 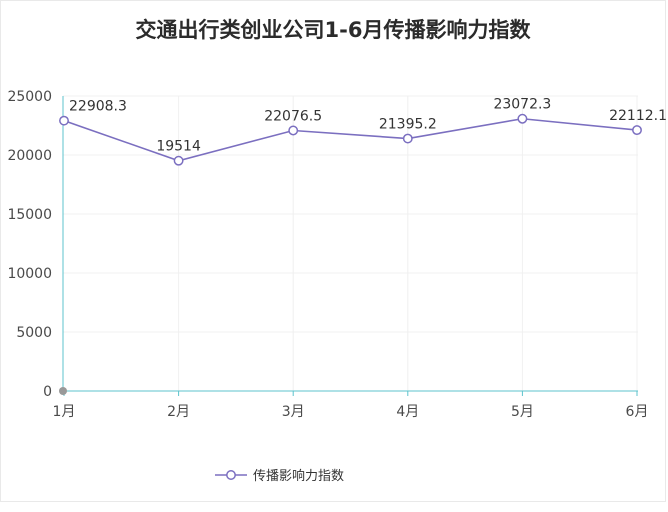 I want to click on data-labels: 22908.3 19514 22076.5 21395.2 23072.3 22112.1, so click(x=368, y=126).